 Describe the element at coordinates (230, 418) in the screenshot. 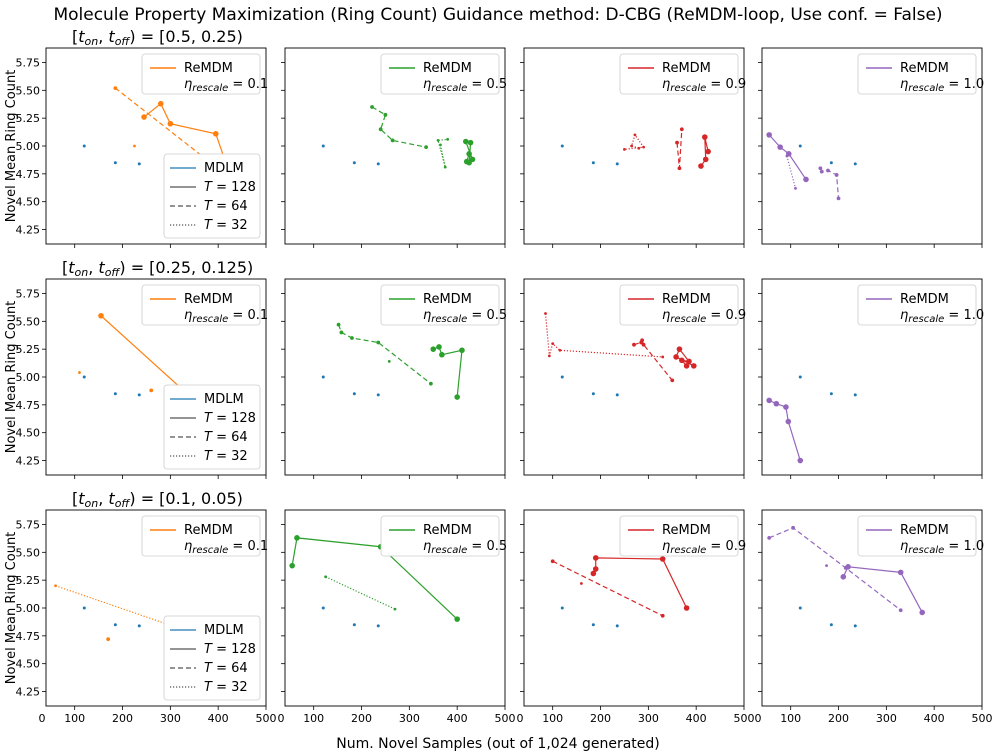

I see `legend-label: T = 128` at that location.